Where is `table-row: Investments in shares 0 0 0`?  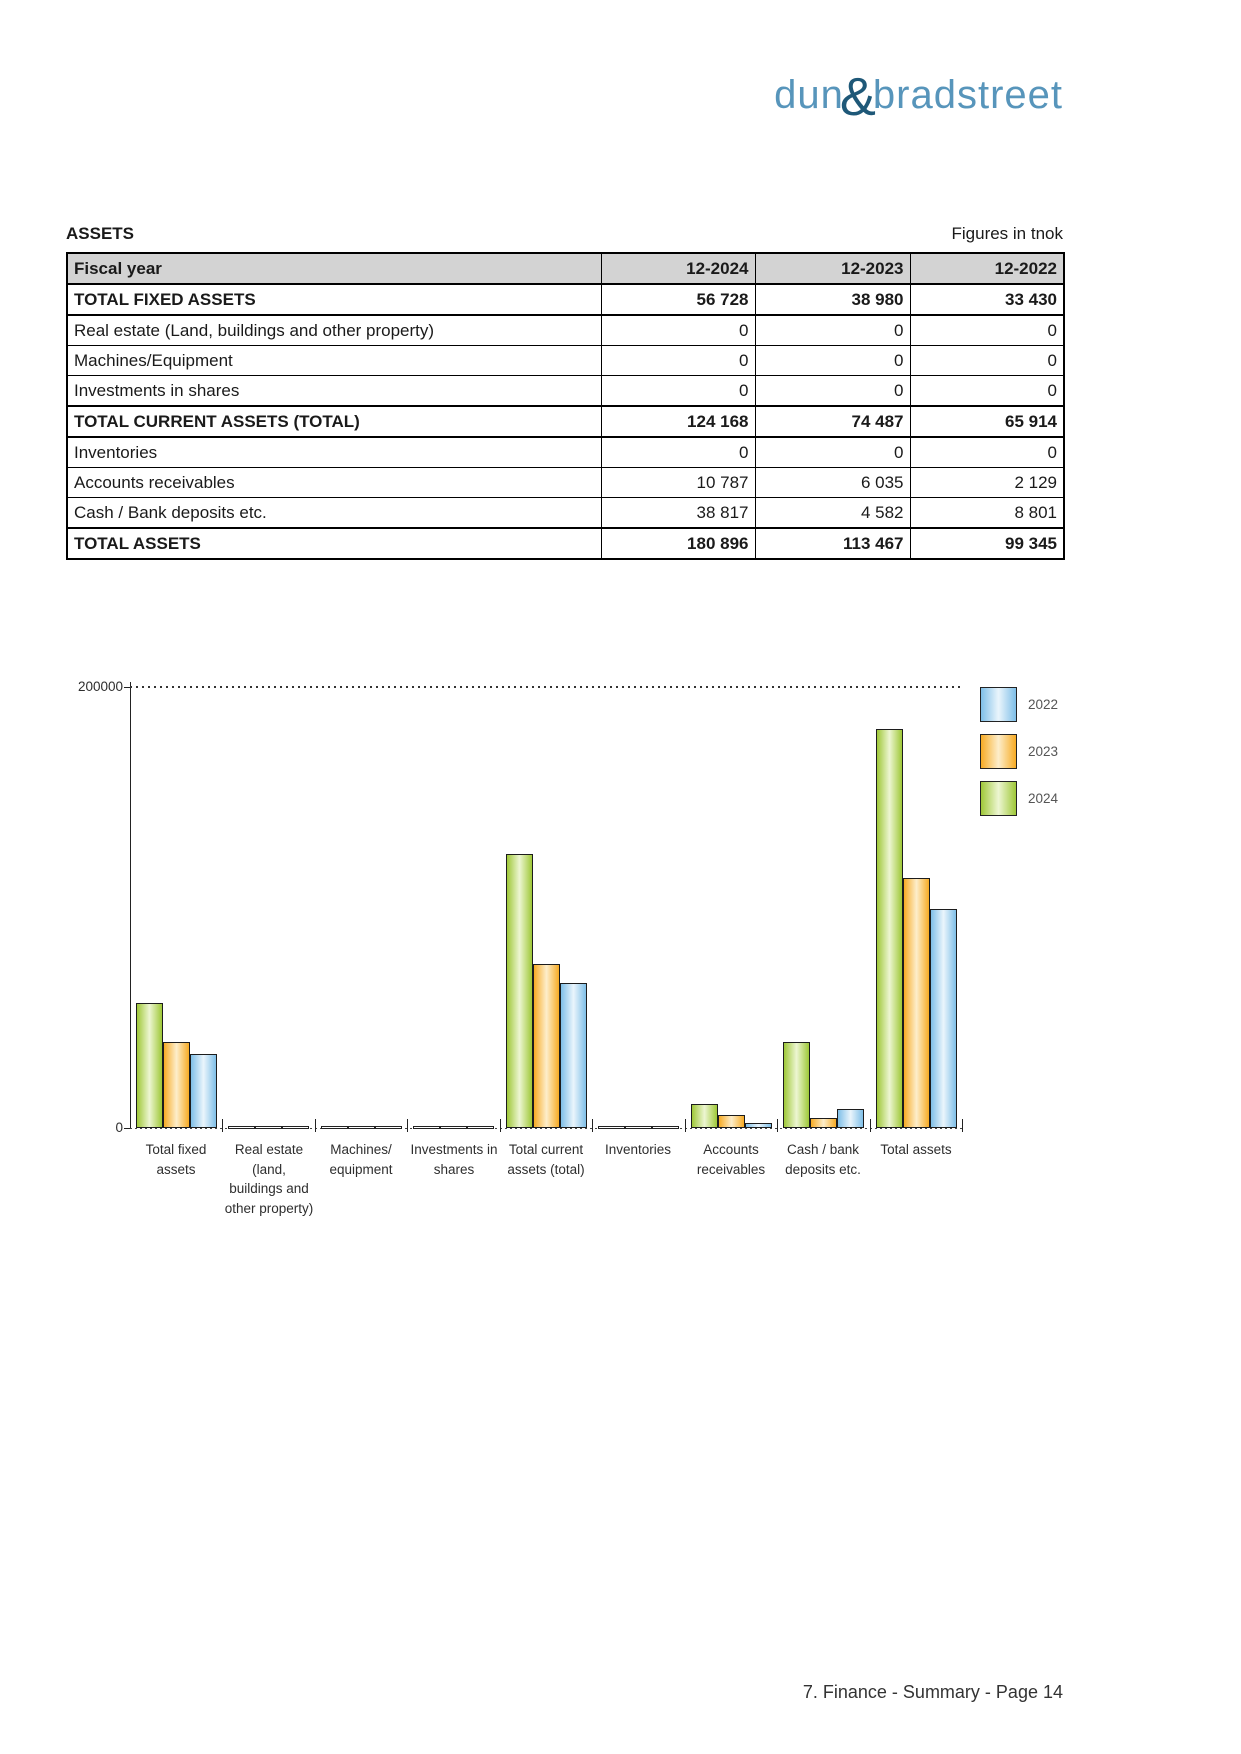 table-row: Investments in shares 0 0 0 is located at coordinates (565, 391).